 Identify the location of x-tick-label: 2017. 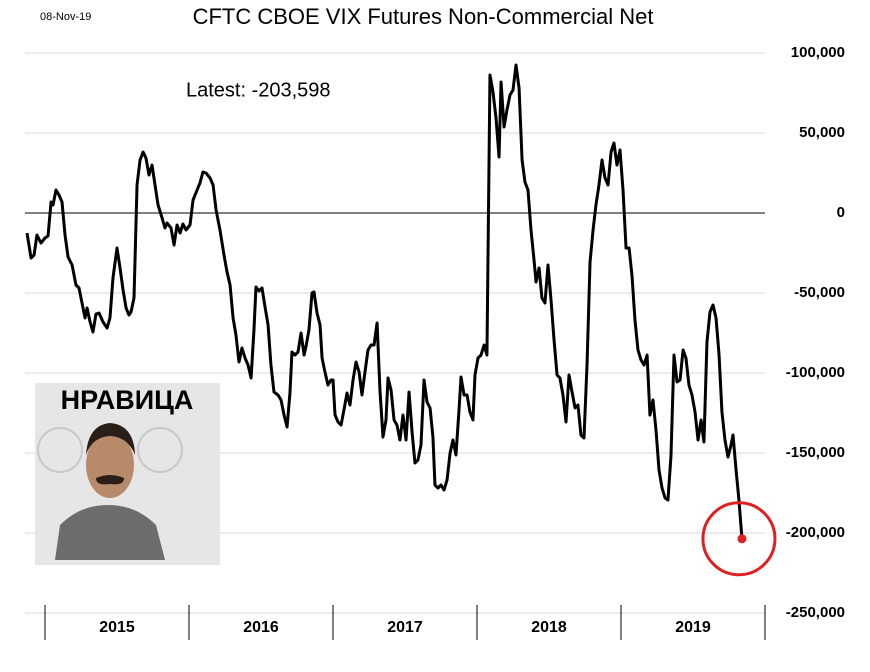
(405, 627).